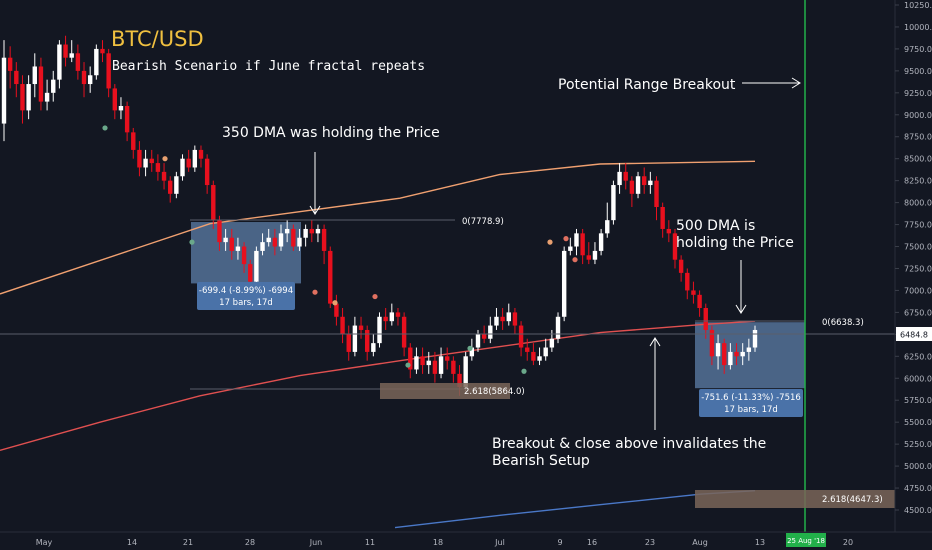  Describe the element at coordinates (843, 323) in the screenshot. I see `fib-label-top-2: 0(6638.3)` at that location.